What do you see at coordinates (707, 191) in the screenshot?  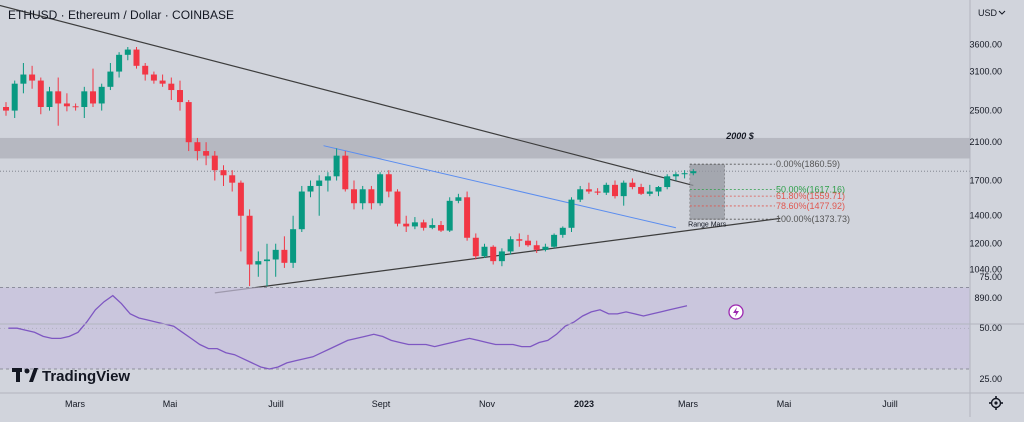 I see `range-box` at bounding box center [707, 191].